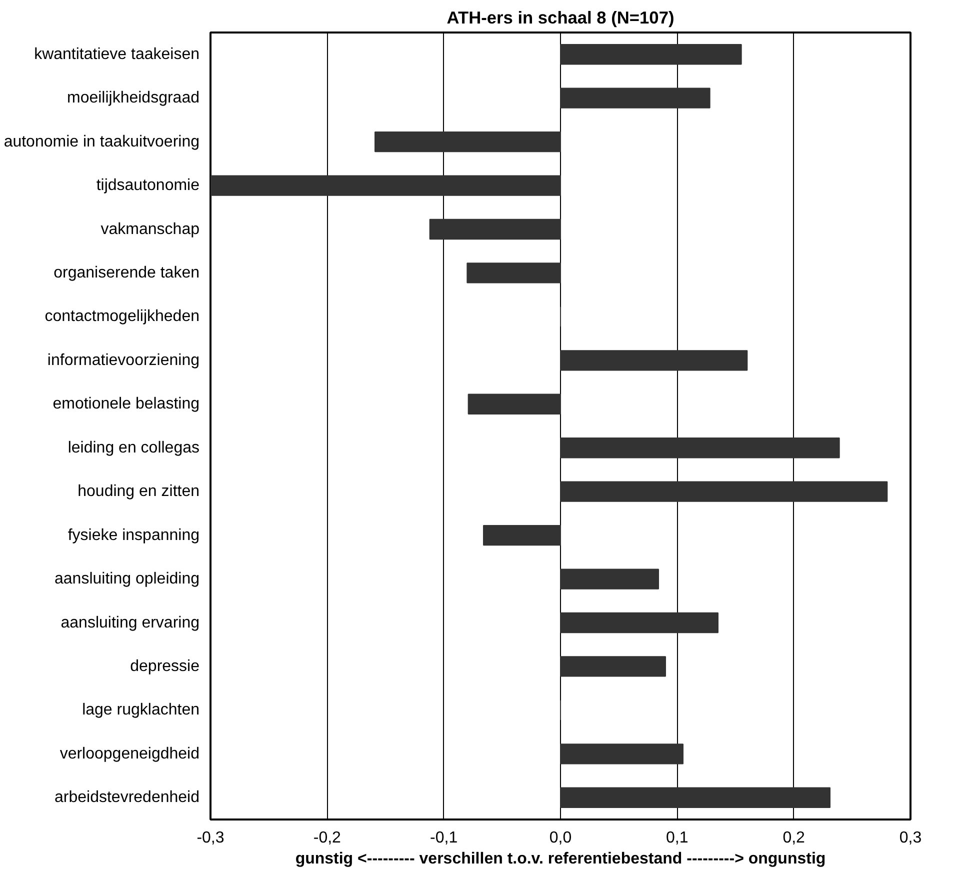 The height and width of the screenshot is (885, 968). I want to click on x-tick-label: 0,2, so click(794, 838).